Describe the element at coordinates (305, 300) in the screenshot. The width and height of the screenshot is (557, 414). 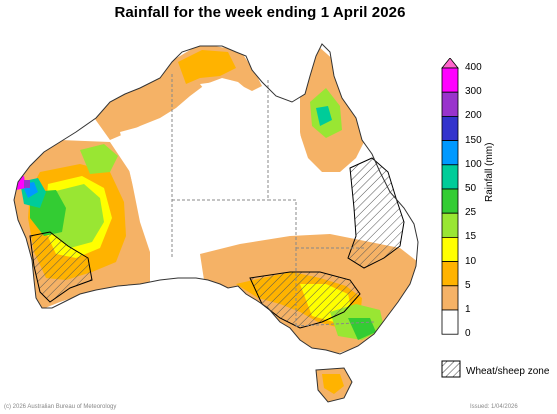
I see `wheat-zone-south` at that location.